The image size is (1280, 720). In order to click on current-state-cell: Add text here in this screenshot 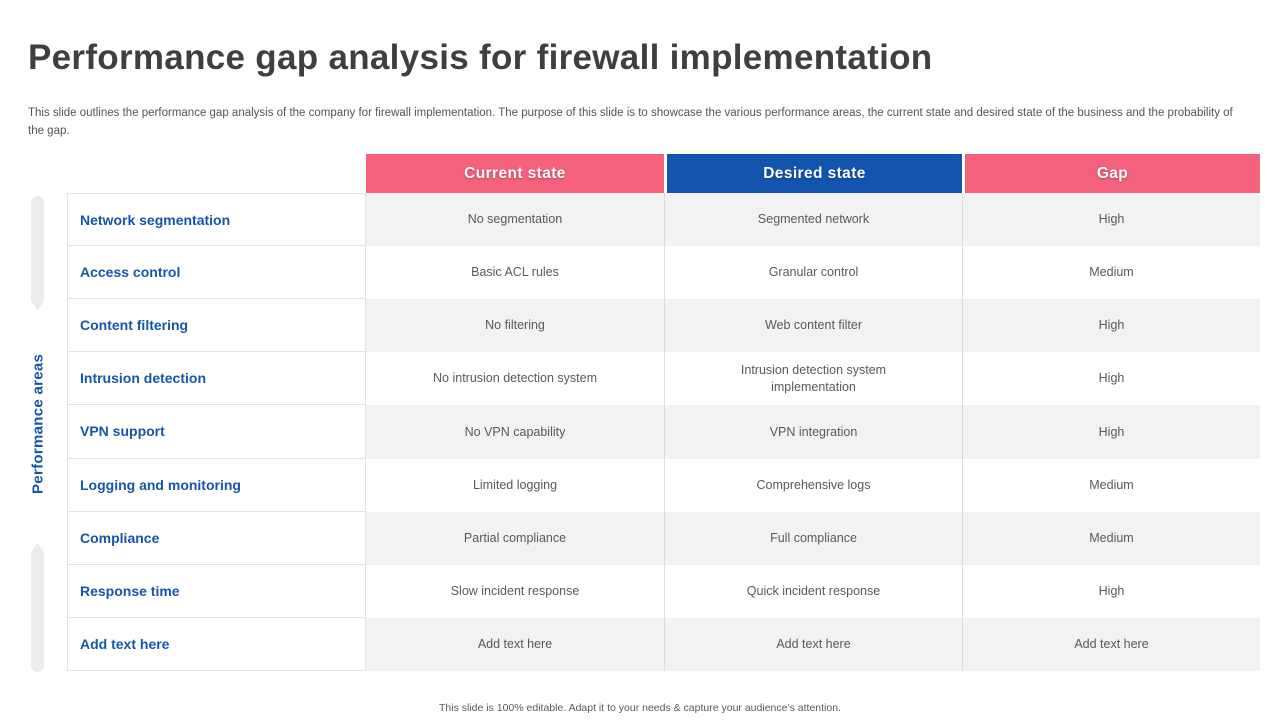, I will do `click(515, 644)`.